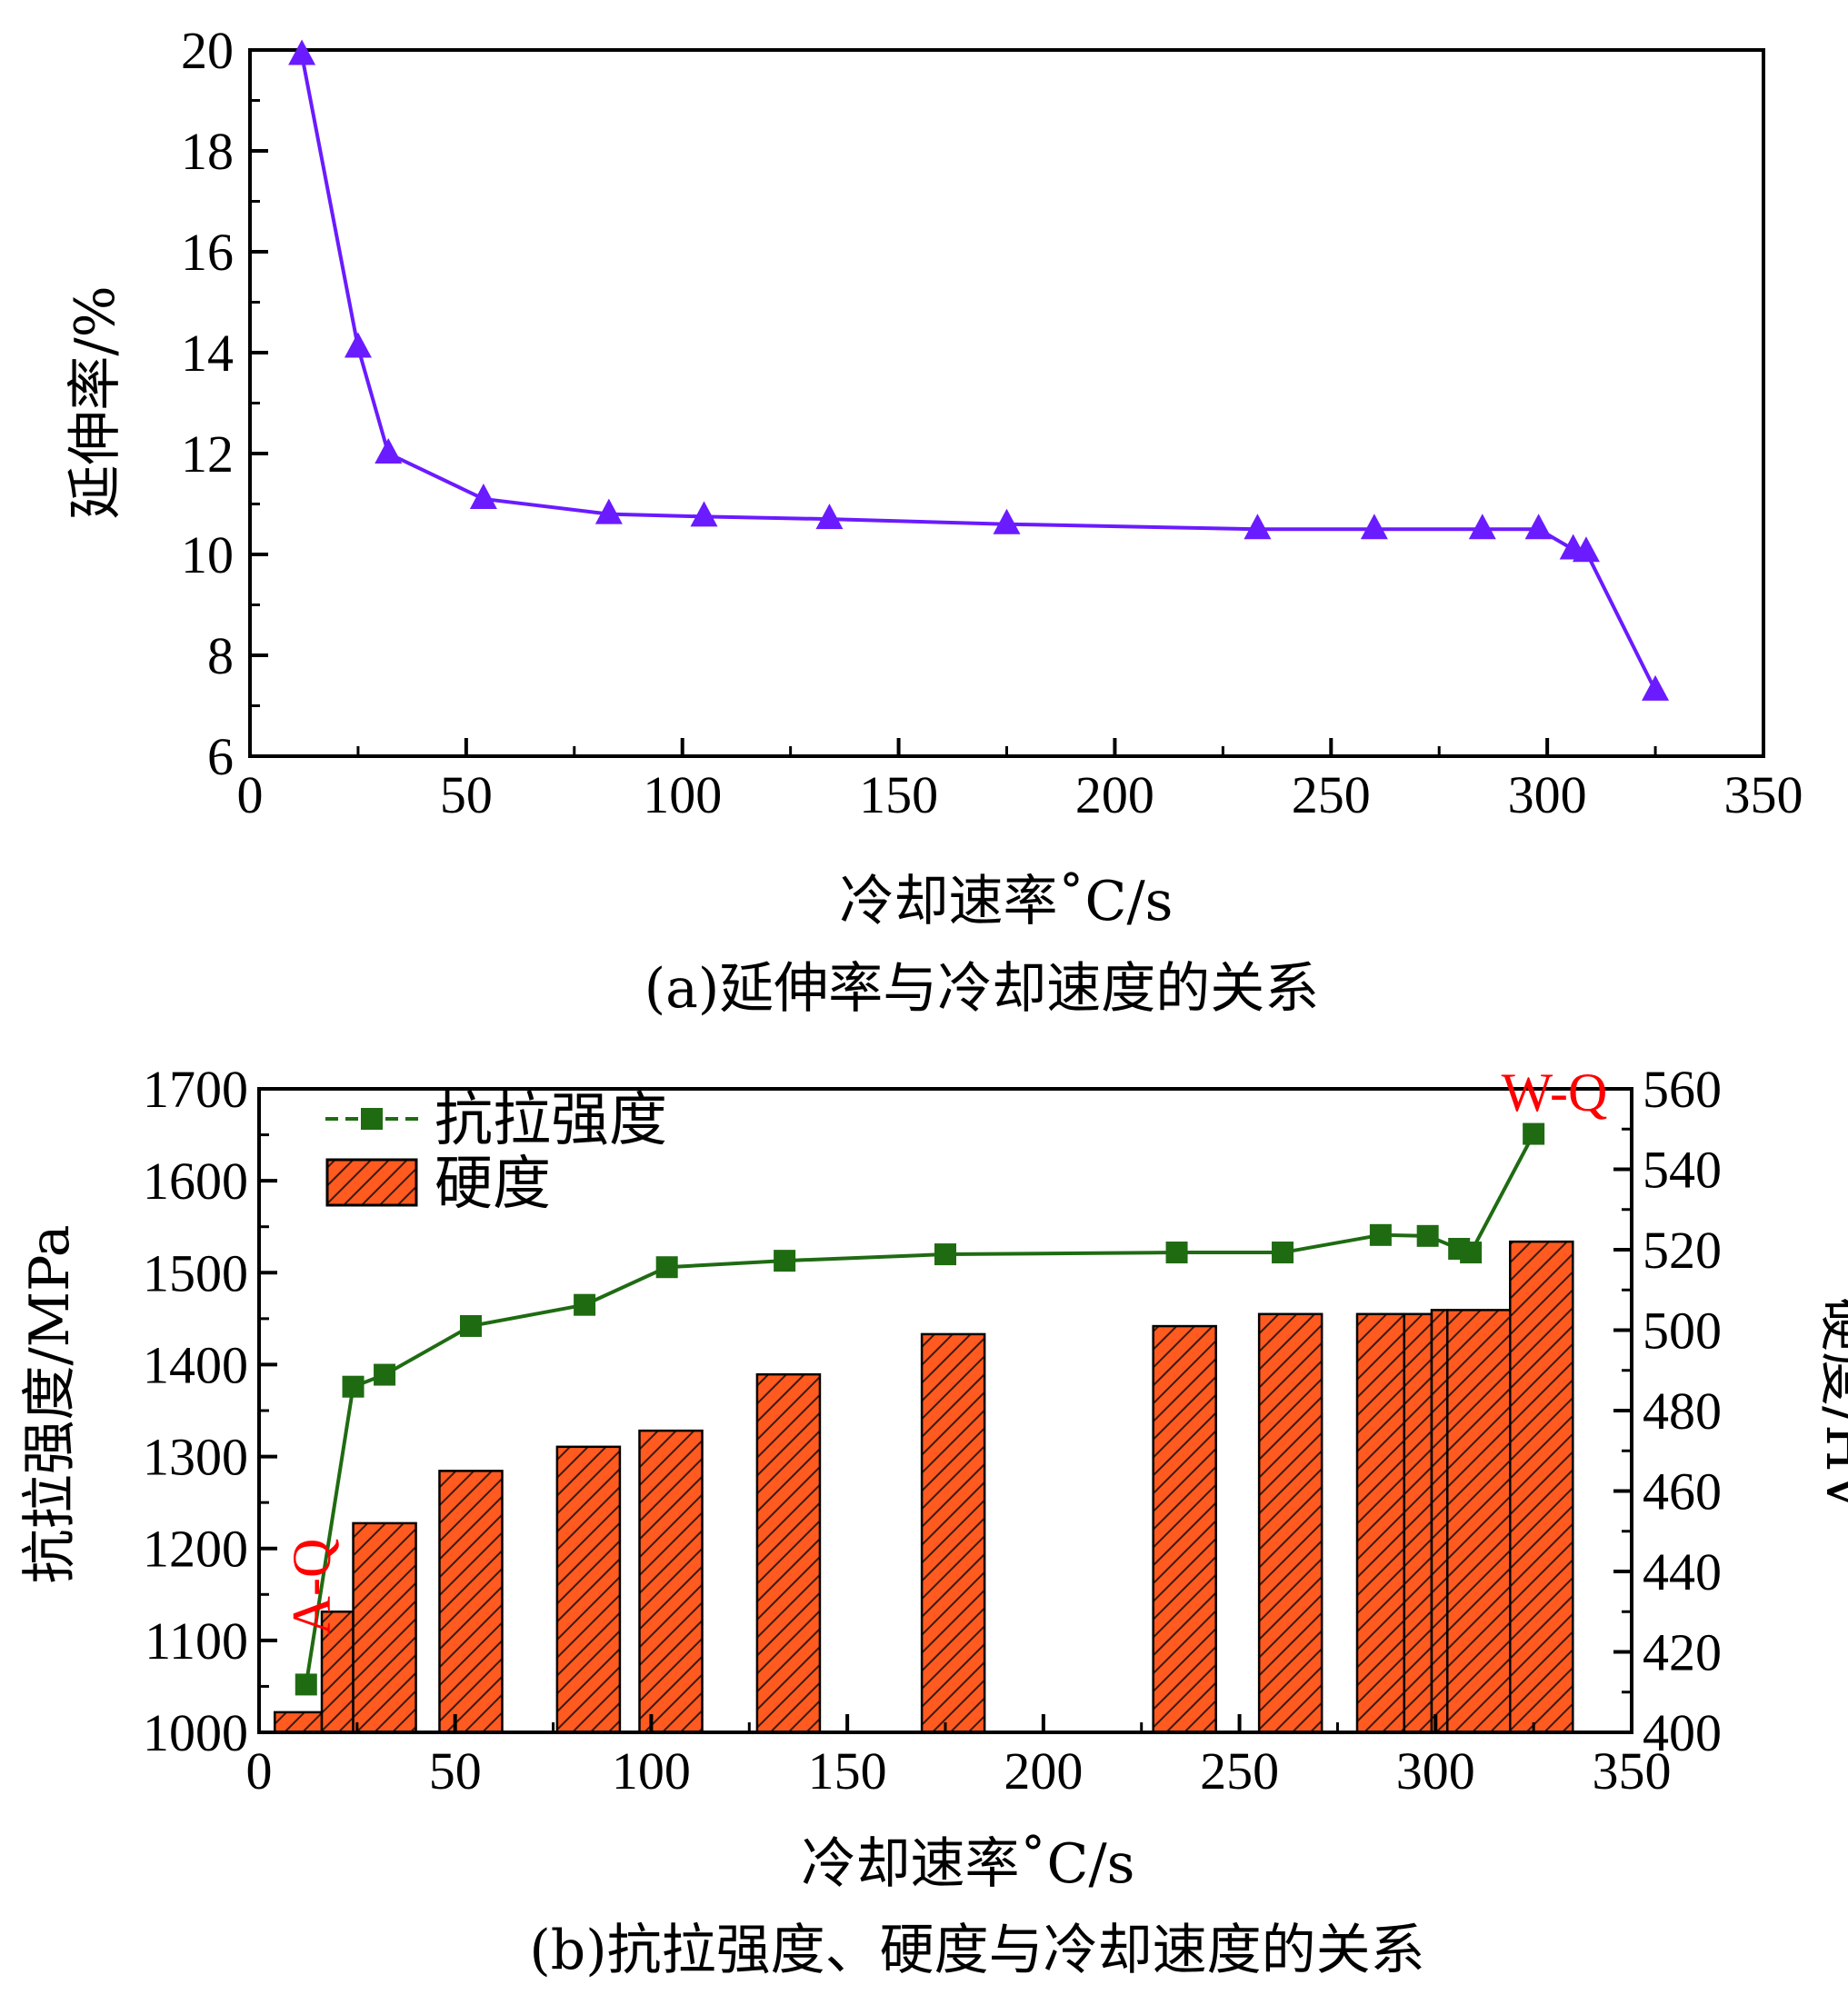  Describe the element at coordinates (1007, 901) in the screenshot. I see `chart-a-x-axis-title: 冷却速率˚C/s` at that location.